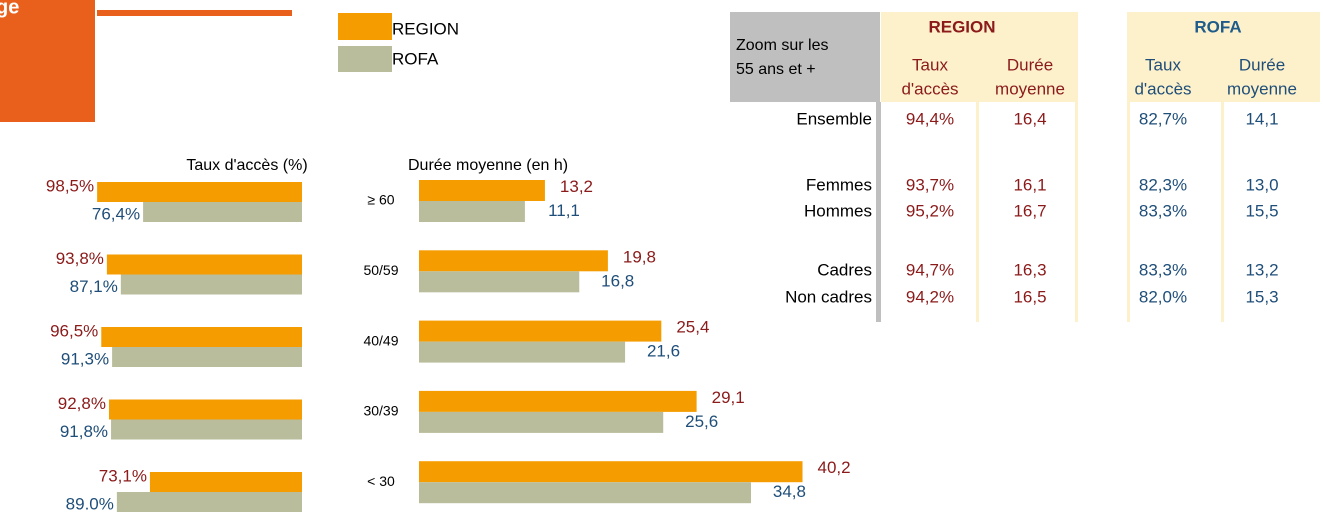 The height and width of the screenshot is (514, 1323). I want to click on group-header, so click(1225, 57).